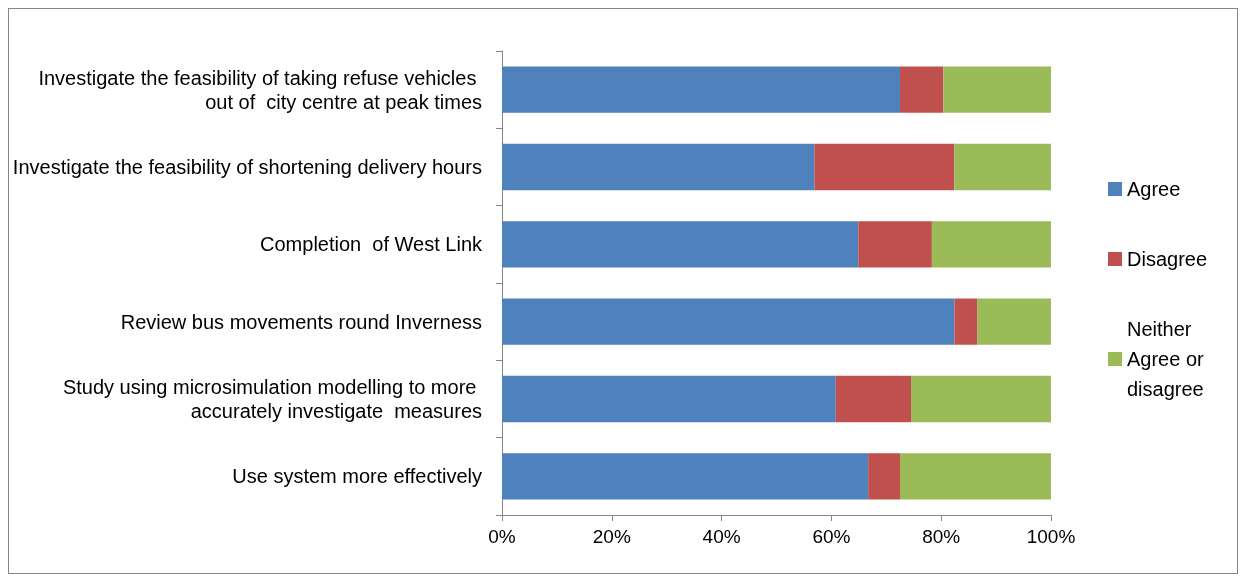 The width and height of the screenshot is (1246, 582). I want to click on x-tick-label: 60%, so click(831, 536).